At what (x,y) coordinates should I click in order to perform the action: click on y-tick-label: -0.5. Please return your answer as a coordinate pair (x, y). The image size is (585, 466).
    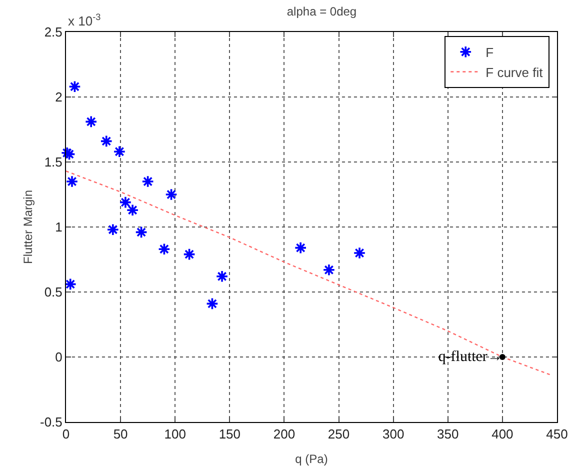
    Looking at the image, I should click on (51, 422).